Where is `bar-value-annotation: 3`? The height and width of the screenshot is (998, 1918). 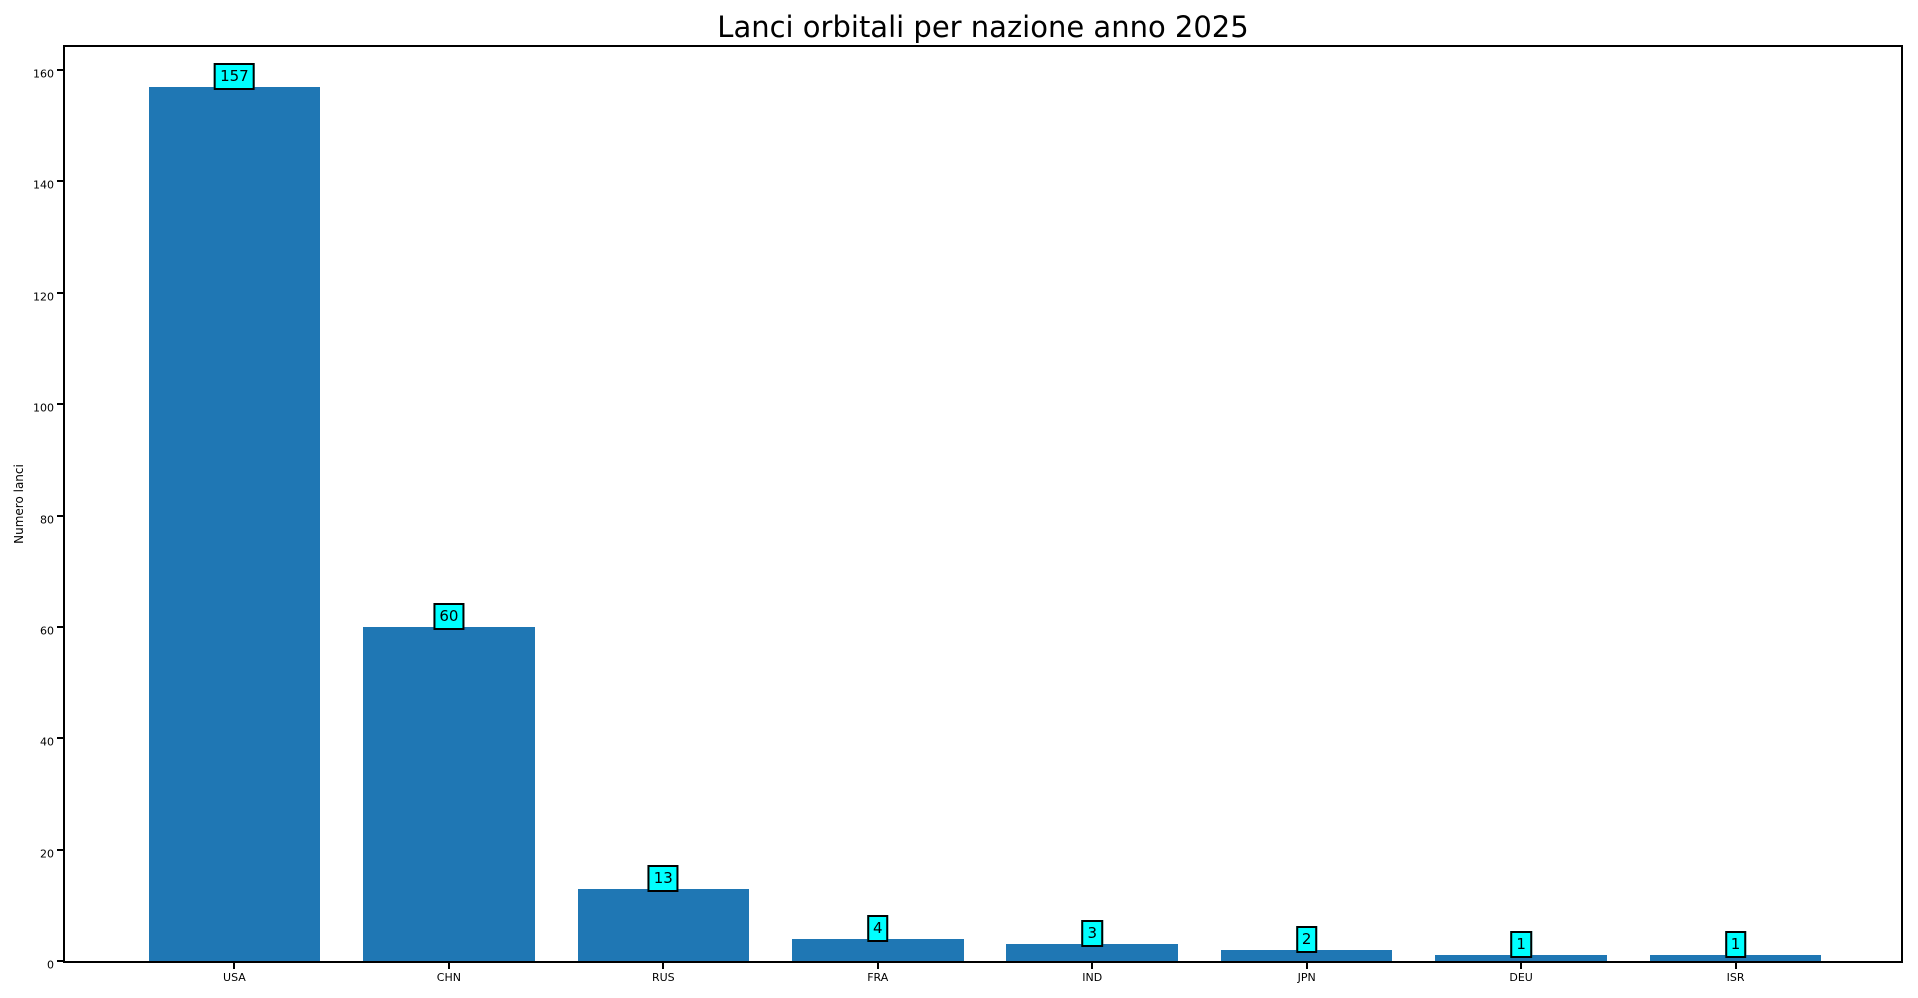 bar-value-annotation: 3 is located at coordinates (1092, 934).